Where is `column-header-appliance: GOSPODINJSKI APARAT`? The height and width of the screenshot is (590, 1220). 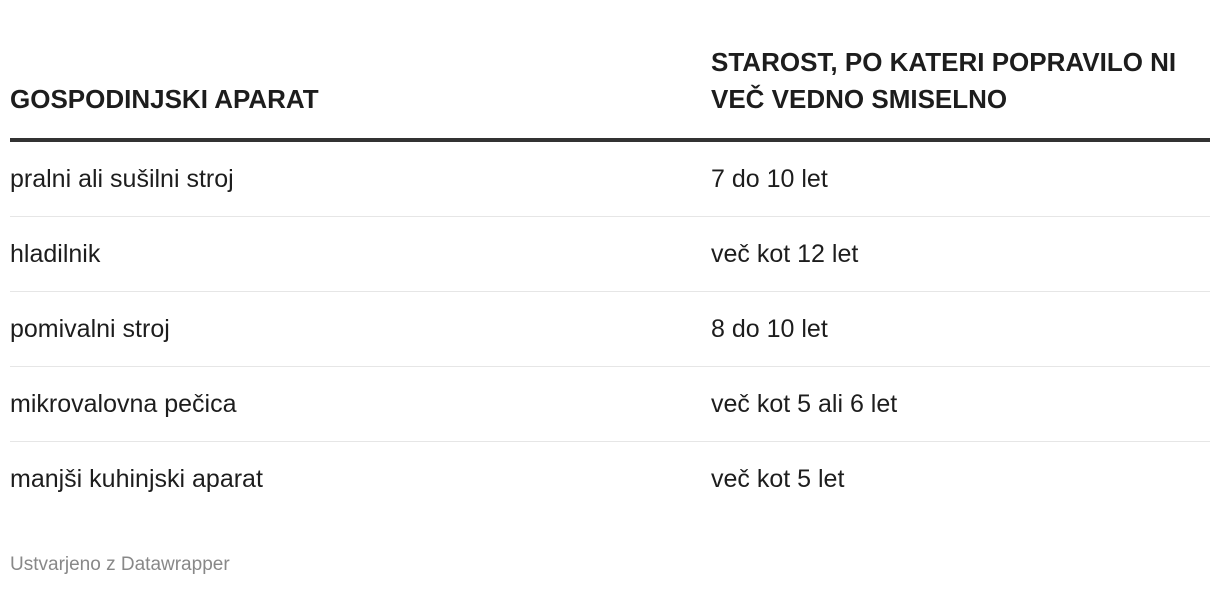
column-header-appliance: GOSPODINJSKI APARAT is located at coordinates (360, 93).